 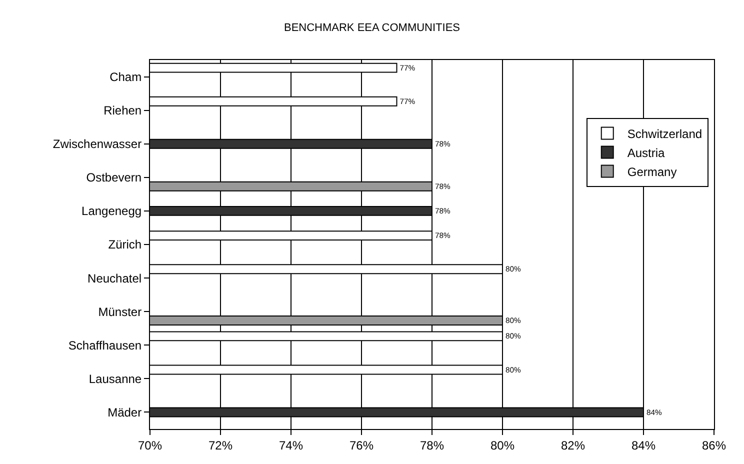 I want to click on legend-label: Schwitzerland, so click(x=664, y=133).